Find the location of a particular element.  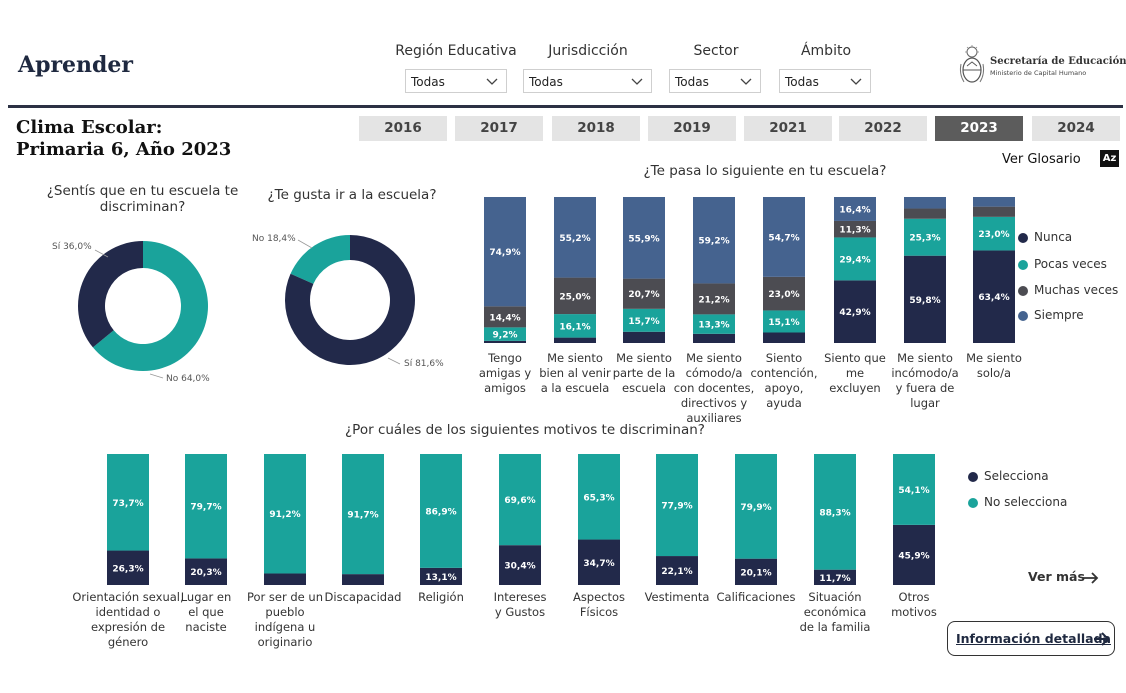

category-label: originario is located at coordinates (285, 642).